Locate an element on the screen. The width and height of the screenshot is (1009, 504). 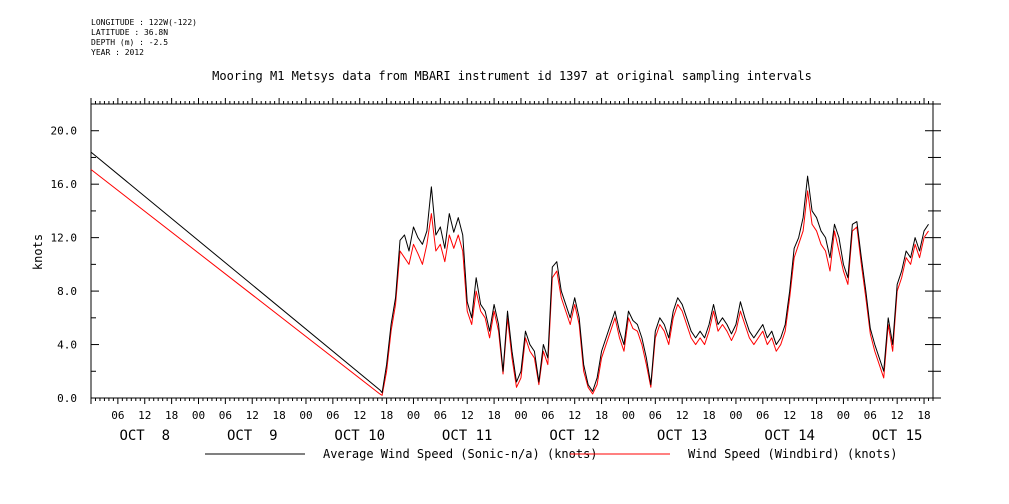
x-day-label: OCT 11 is located at coordinates (467, 436).